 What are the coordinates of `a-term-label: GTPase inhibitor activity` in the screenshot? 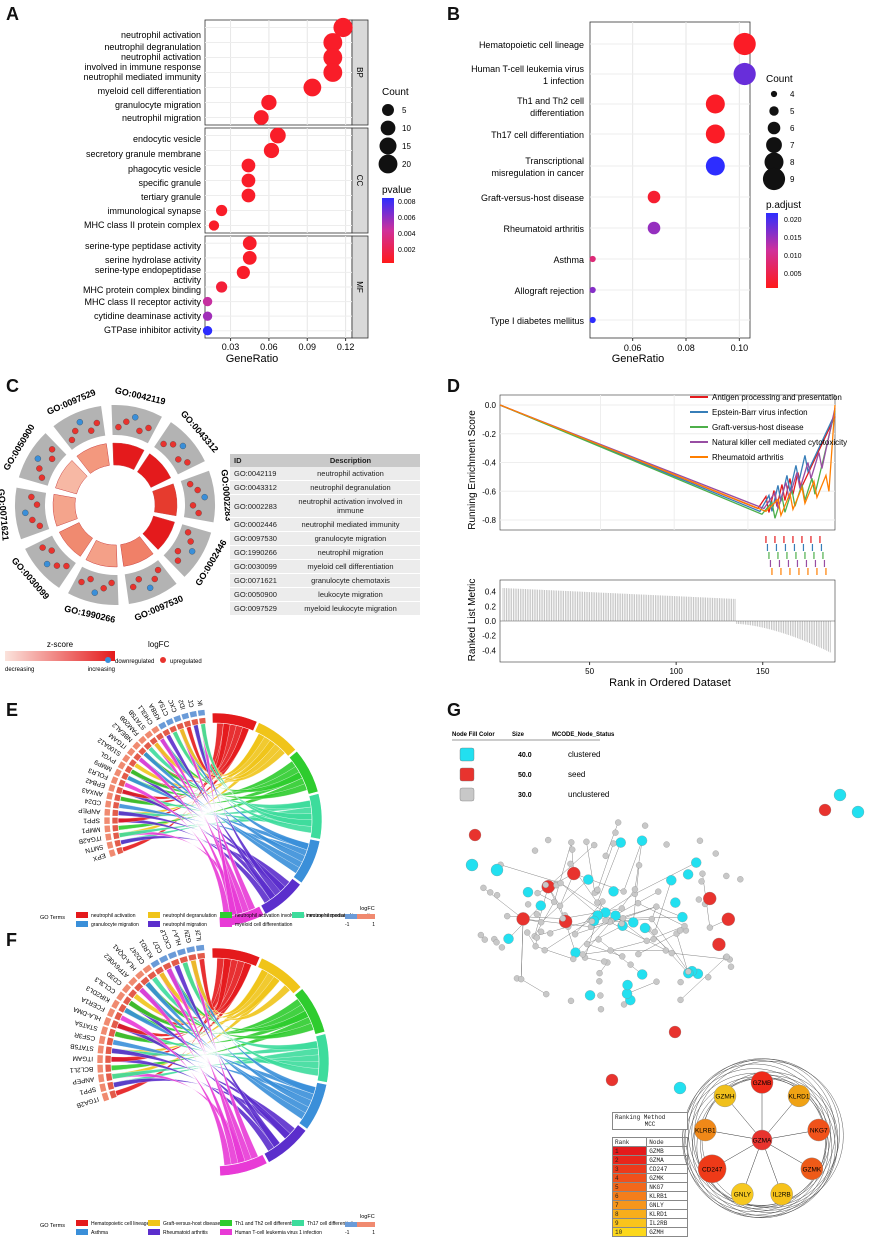 It's located at (153, 330).